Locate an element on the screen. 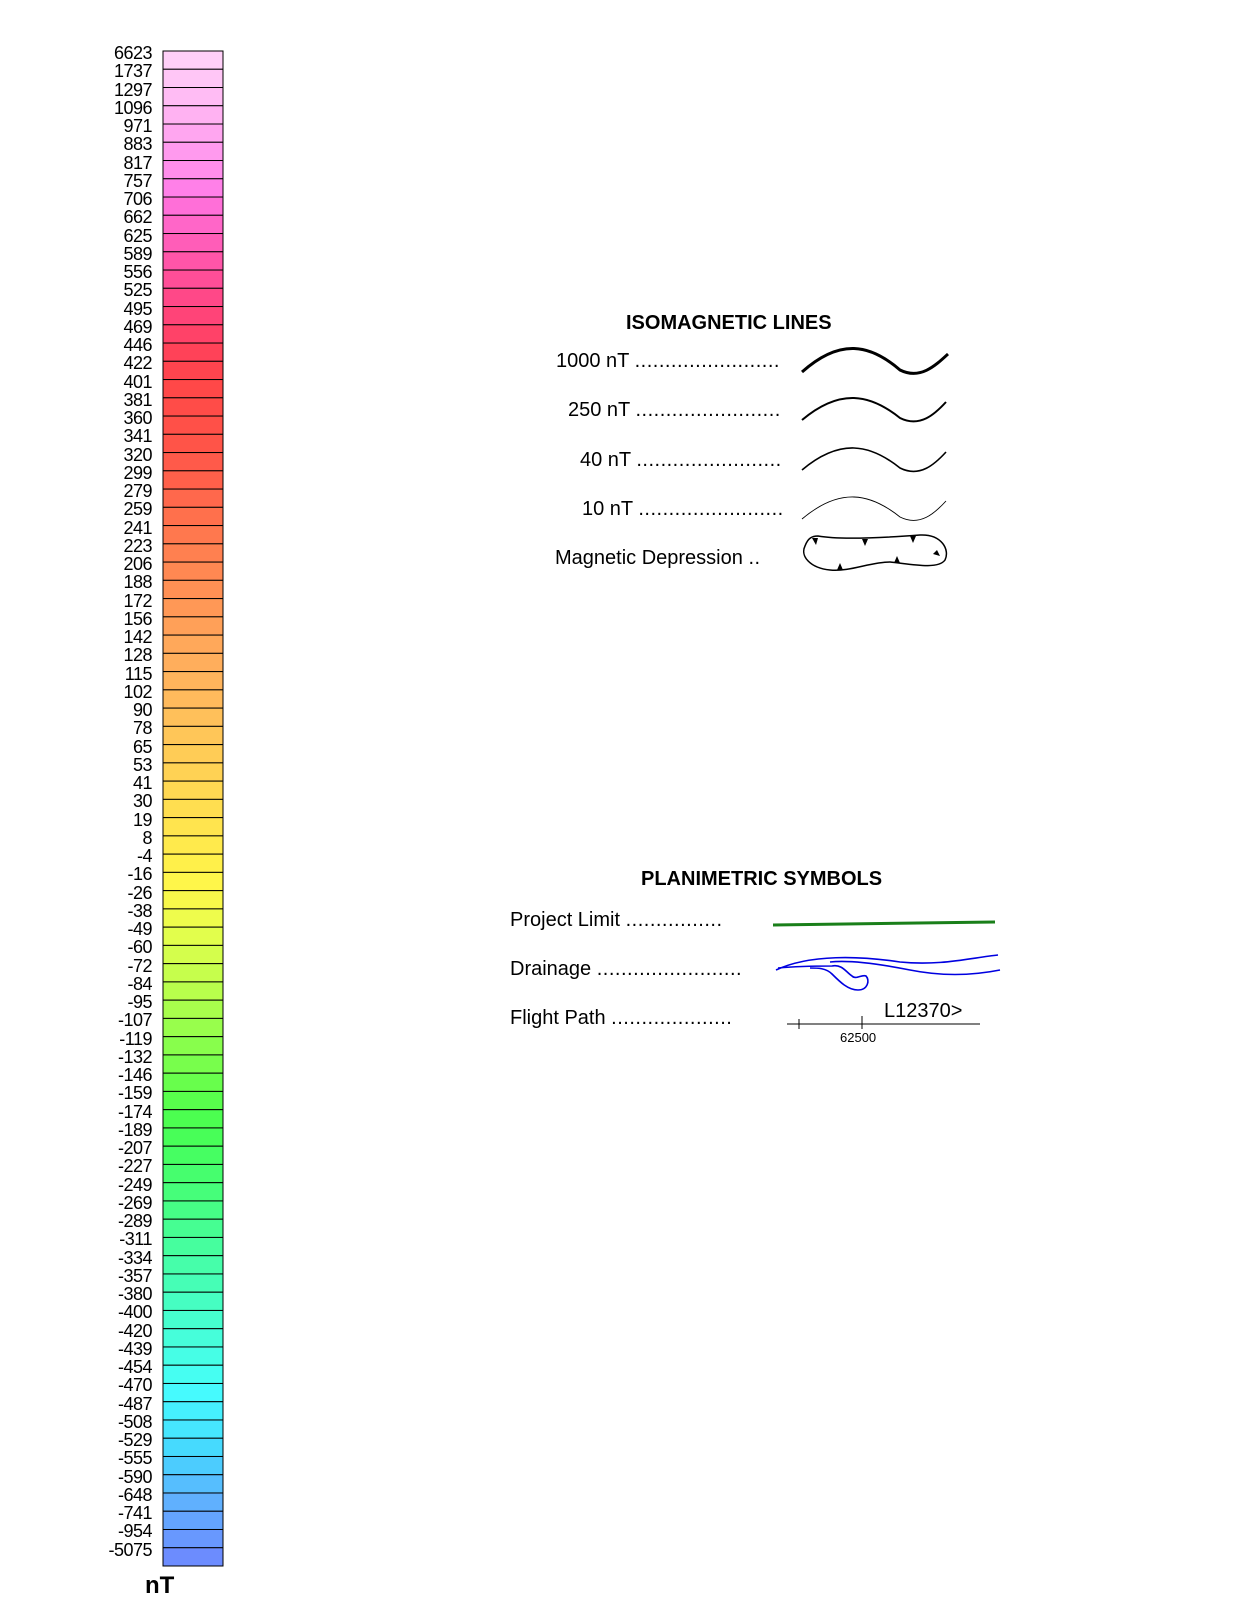  scale-value-label: -72 is located at coordinates (139, 965).